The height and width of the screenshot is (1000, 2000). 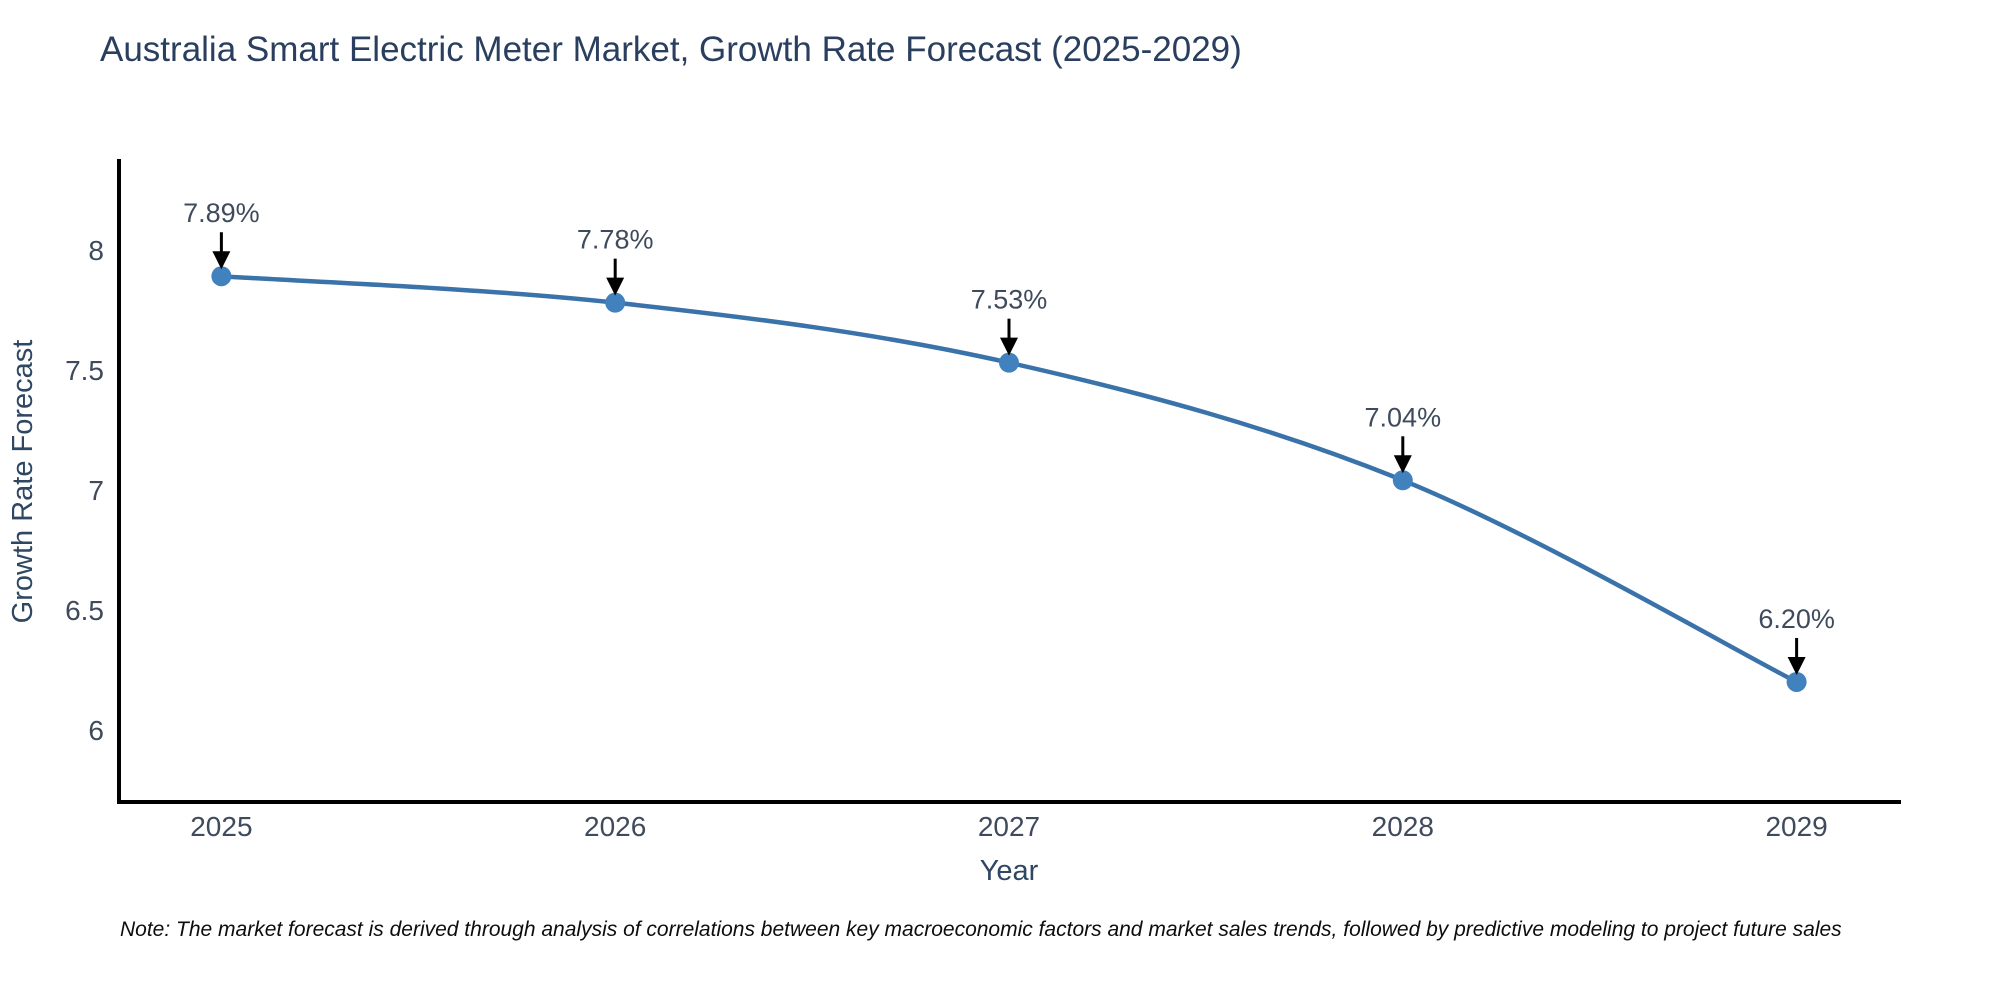 I want to click on annotation-label: 7.04%, so click(x=1403, y=417).